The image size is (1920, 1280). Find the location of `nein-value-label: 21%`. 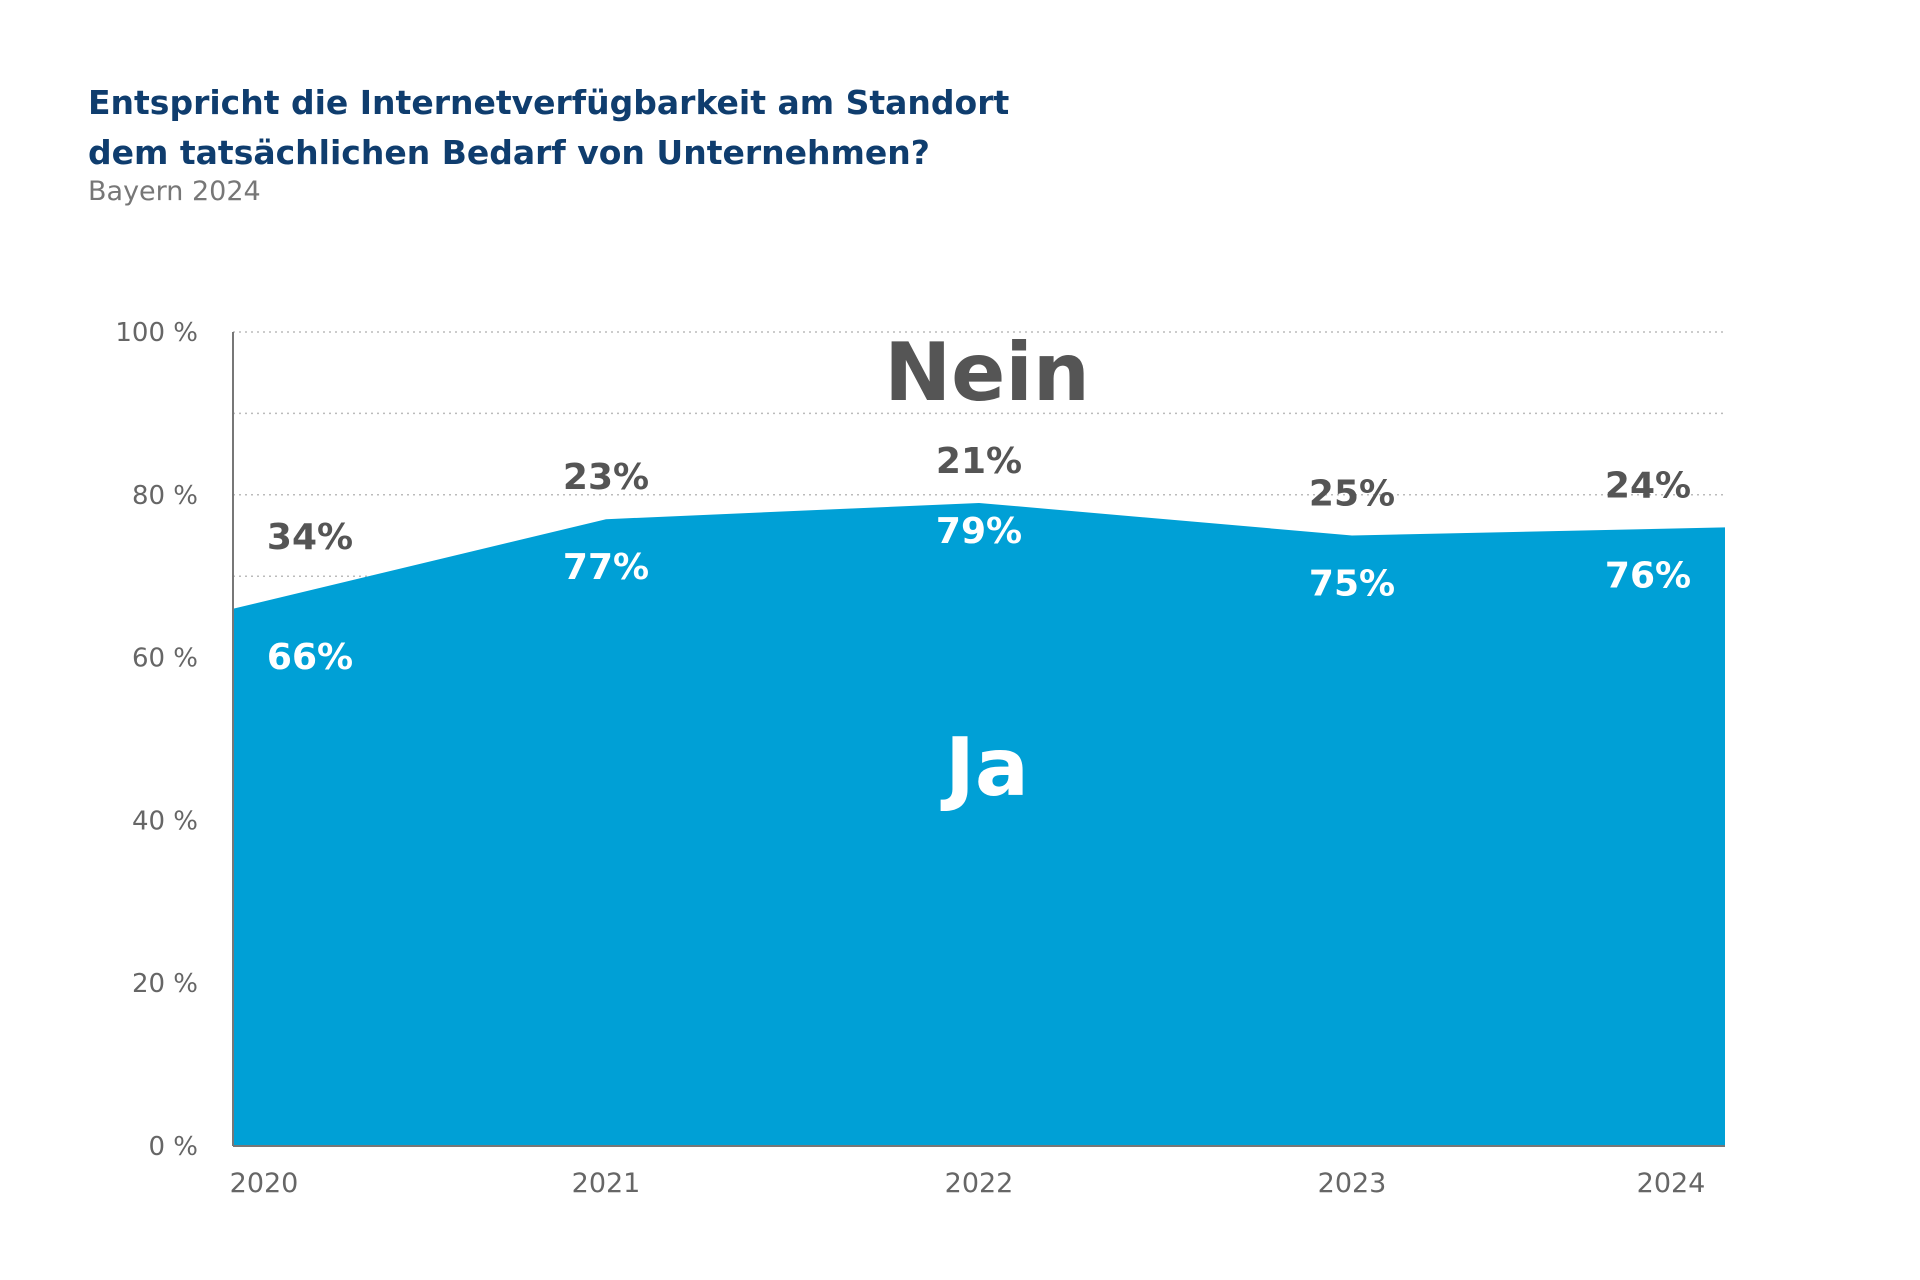

nein-value-label: 21% is located at coordinates (979, 461).